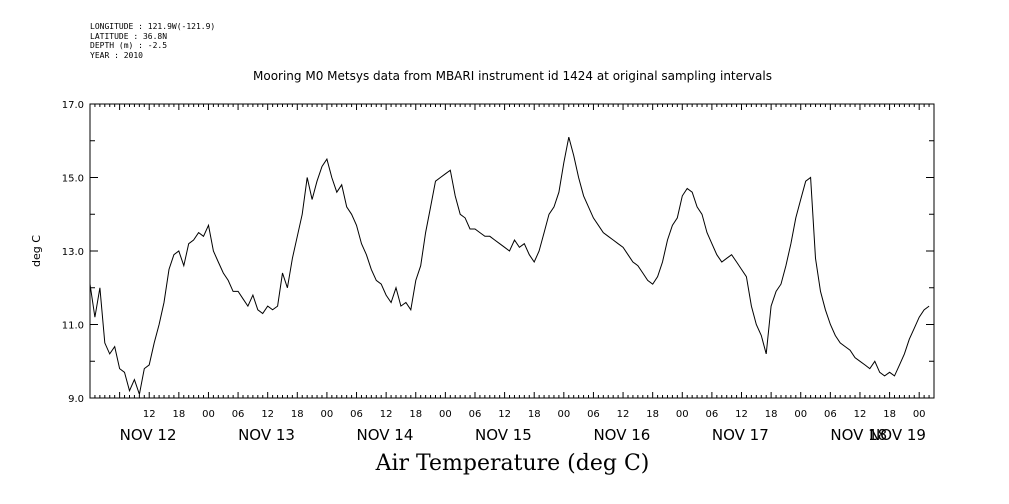  Describe the element at coordinates (129, 36) in the screenshot. I see `meta-latitude: LATITUDE : 36.8N` at that location.